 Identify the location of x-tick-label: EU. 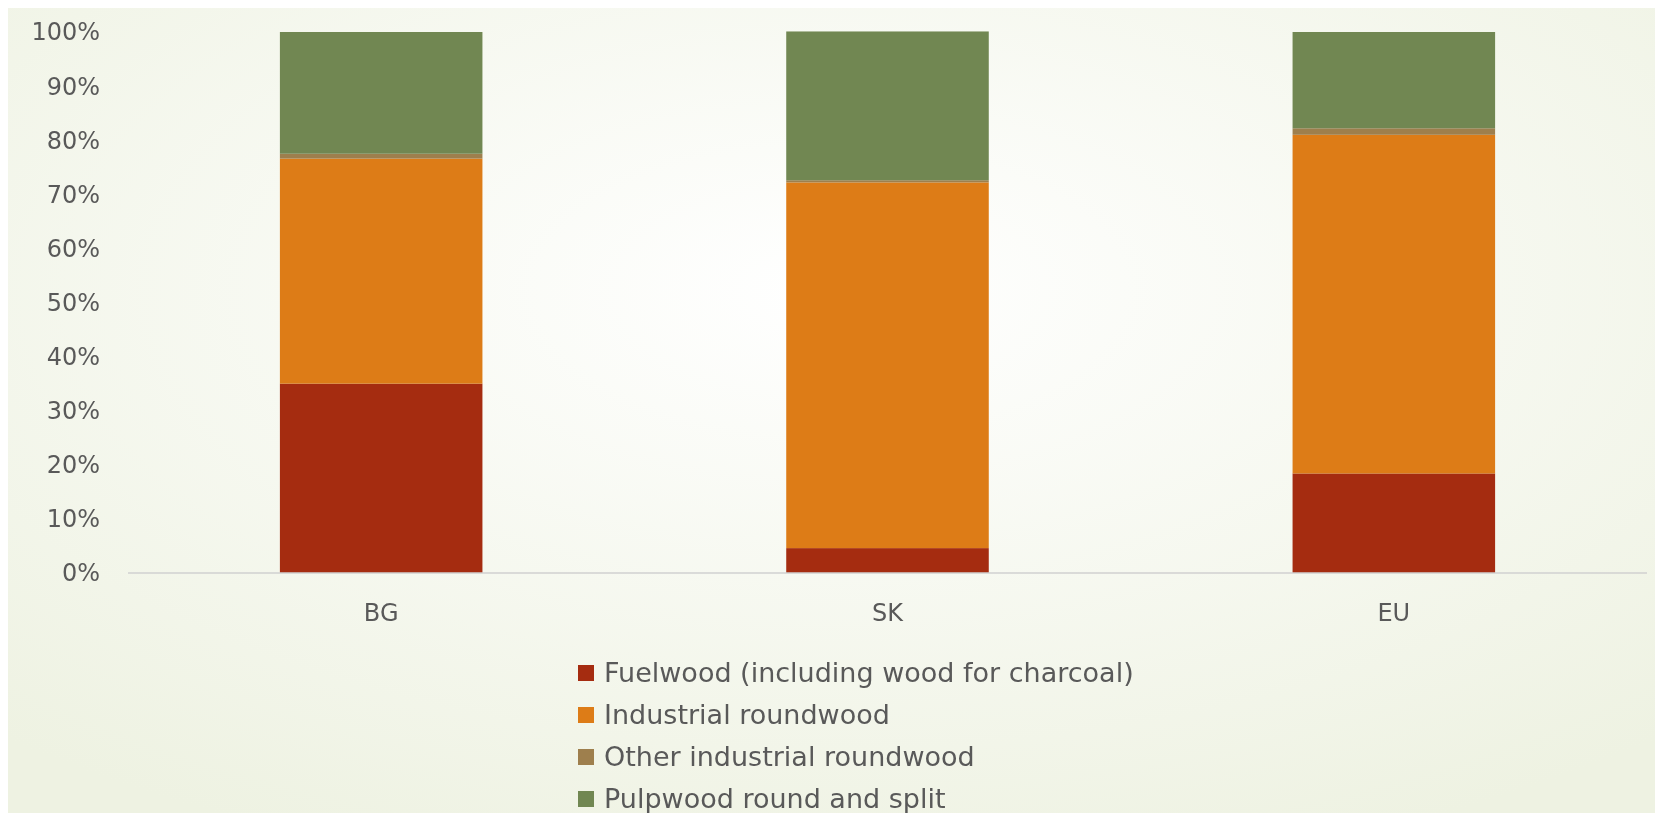
(1394, 613).